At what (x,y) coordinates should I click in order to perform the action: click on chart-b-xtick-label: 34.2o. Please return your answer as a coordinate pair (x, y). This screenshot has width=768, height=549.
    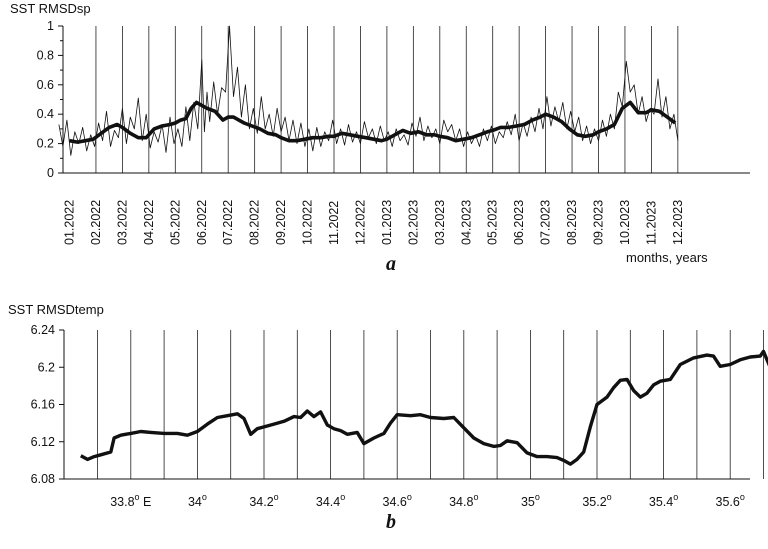
    Looking at the image, I should click on (263, 500).